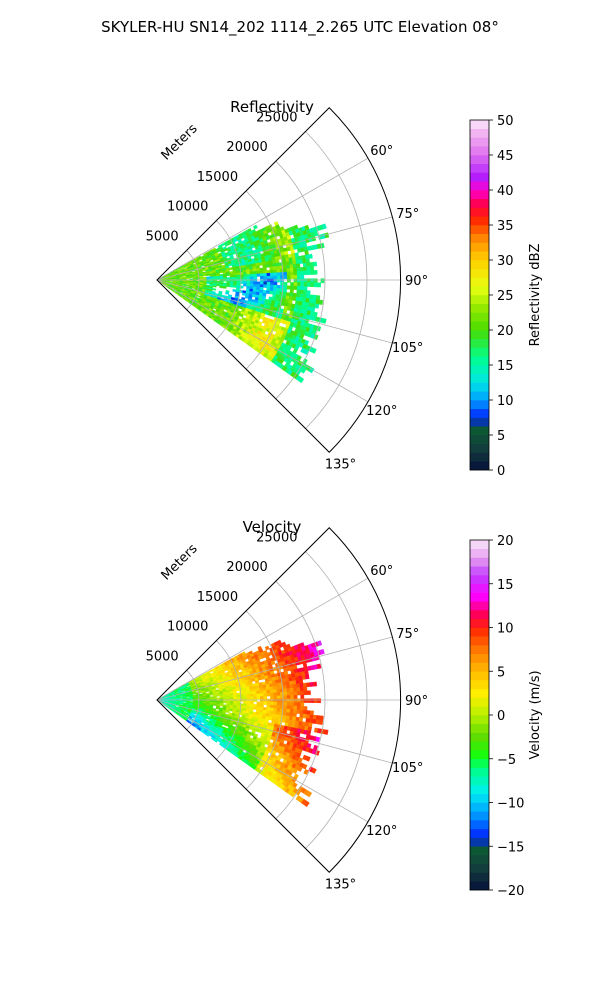 The image size is (600, 1000). I want to click on range-axis-label: Meters, so click(180, 562).